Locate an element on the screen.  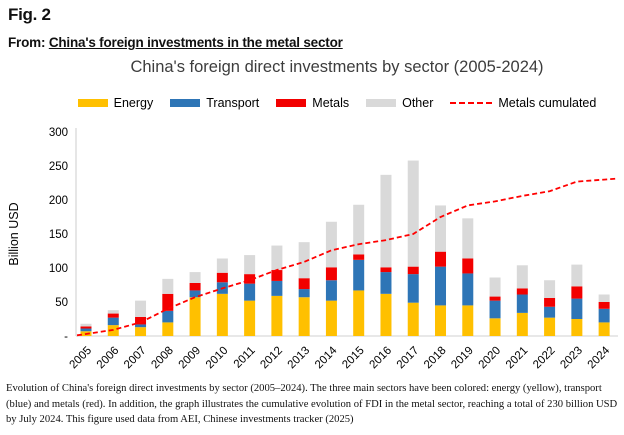
legend-label: Energy is located at coordinates (133, 103).